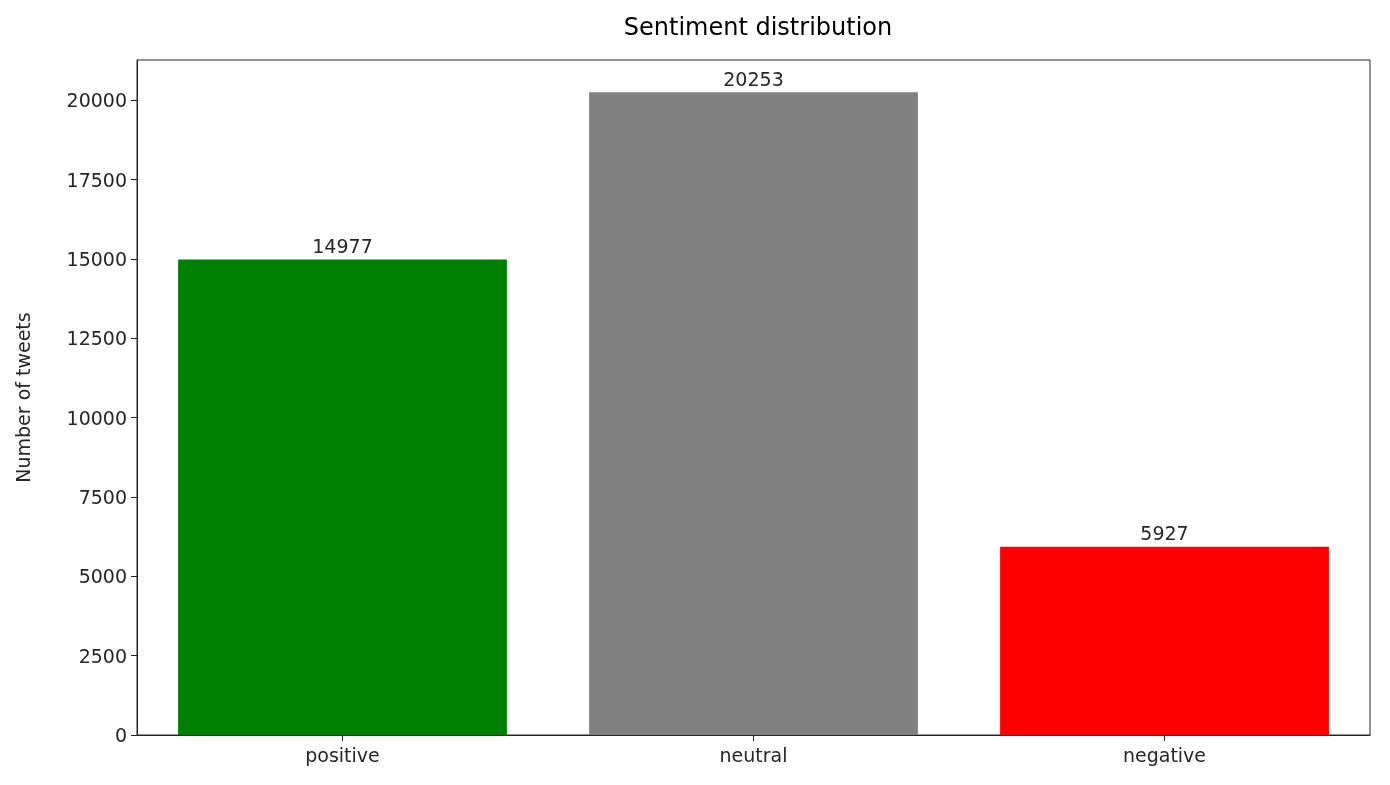 Image resolution: width=1390 pixels, height=785 pixels. Describe the element at coordinates (102, 576) in the screenshot. I see `y-tick-label: 5000` at that location.